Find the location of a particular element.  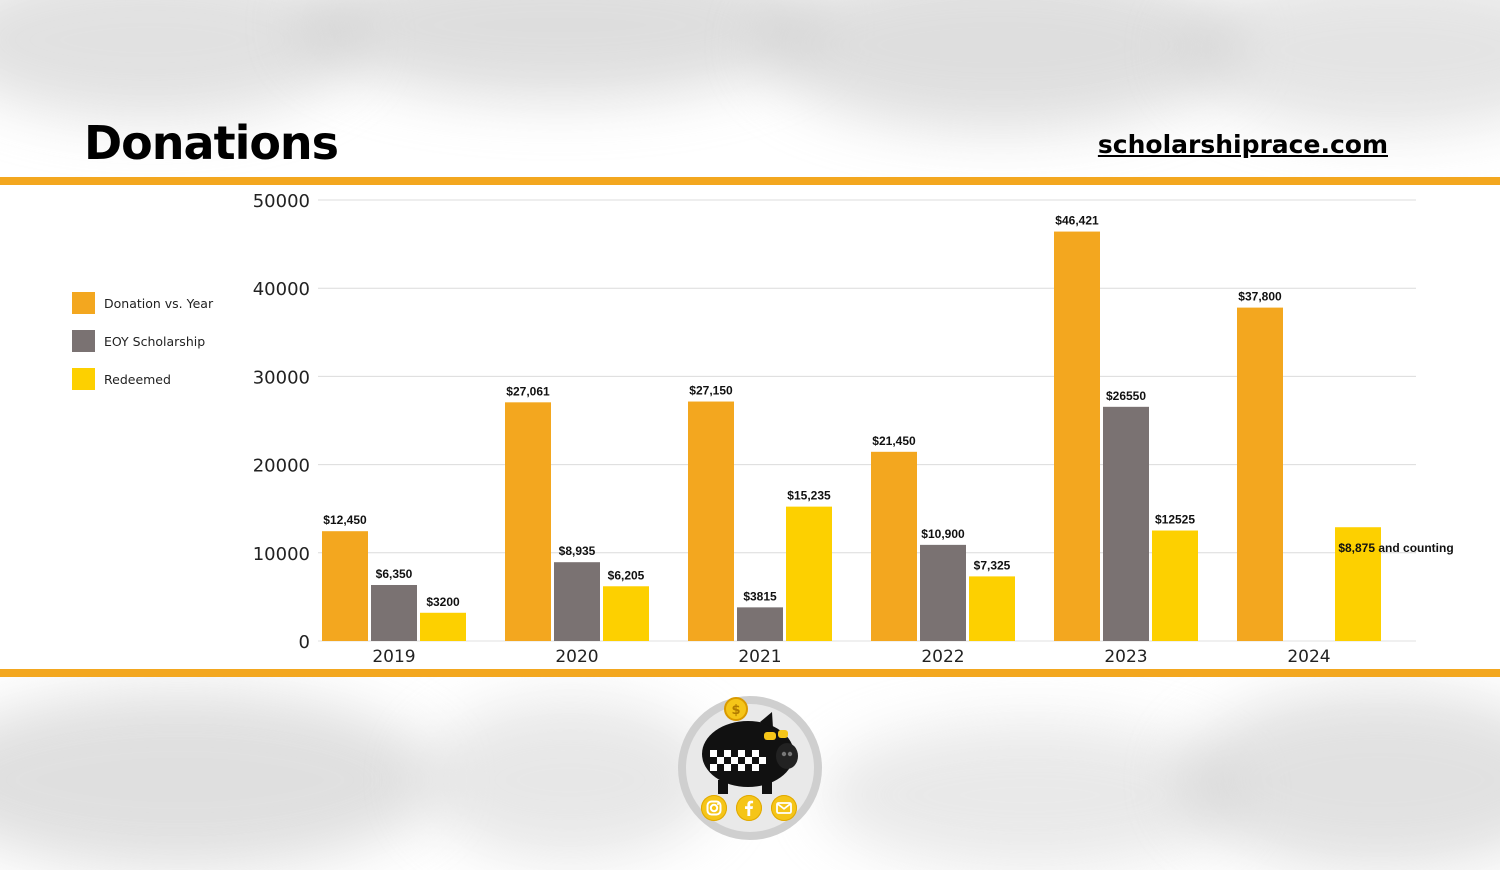

website-link: scholarshiprace.com is located at coordinates (1242, 144).